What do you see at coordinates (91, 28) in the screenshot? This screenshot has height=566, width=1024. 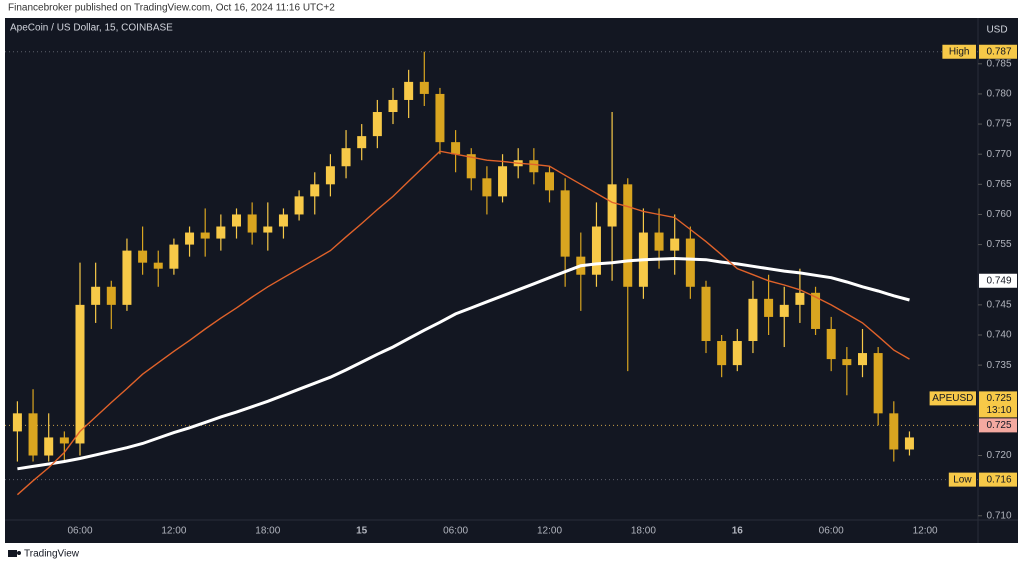 I see `symbol-title: ApeCoin / US Dollar, 15, COINBASE` at bounding box center [91, 28].